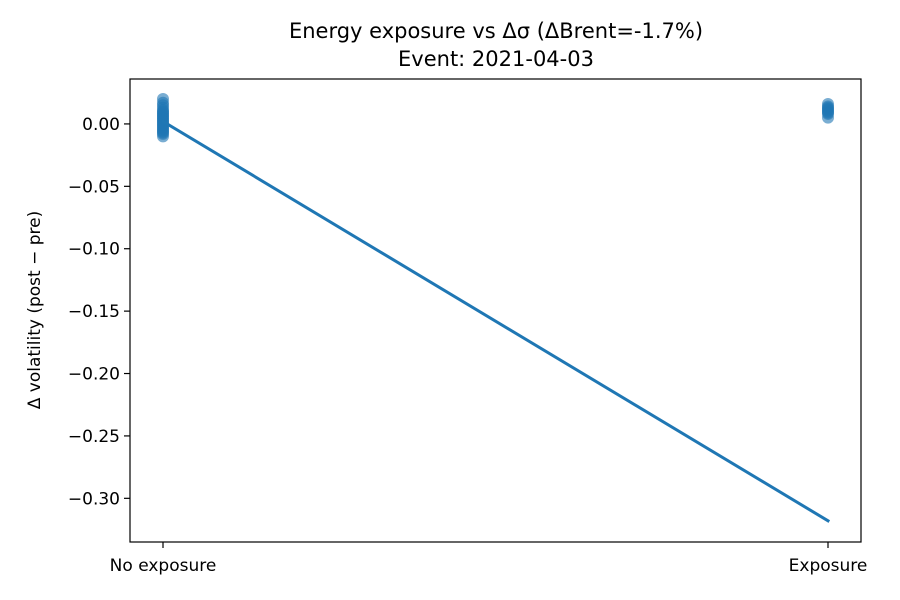  Describe the element at coordinates (94, 250) in the screenshot. I see `y-tick-label: −0.10` at that location.